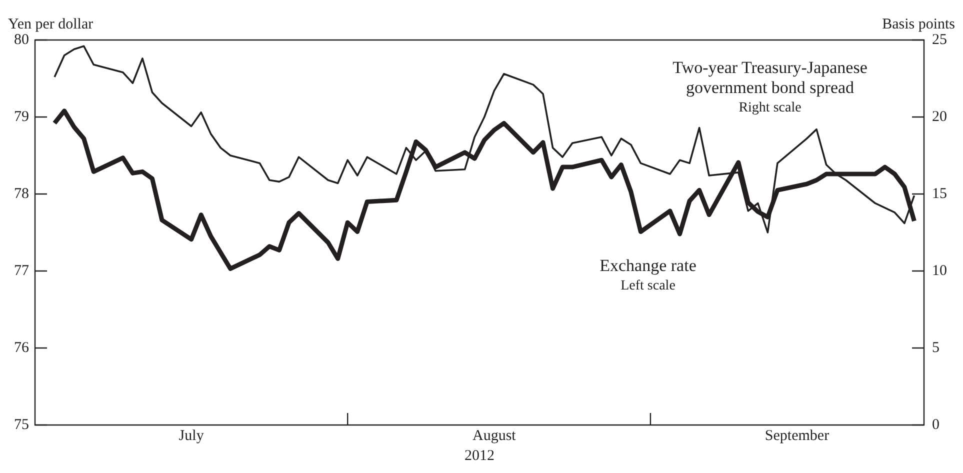  What do you see at coordinates (770, 77) in the screenshot?
I see `text: Two-year Treasury-Japanese government bond spread` at bounding box center [770, 77].